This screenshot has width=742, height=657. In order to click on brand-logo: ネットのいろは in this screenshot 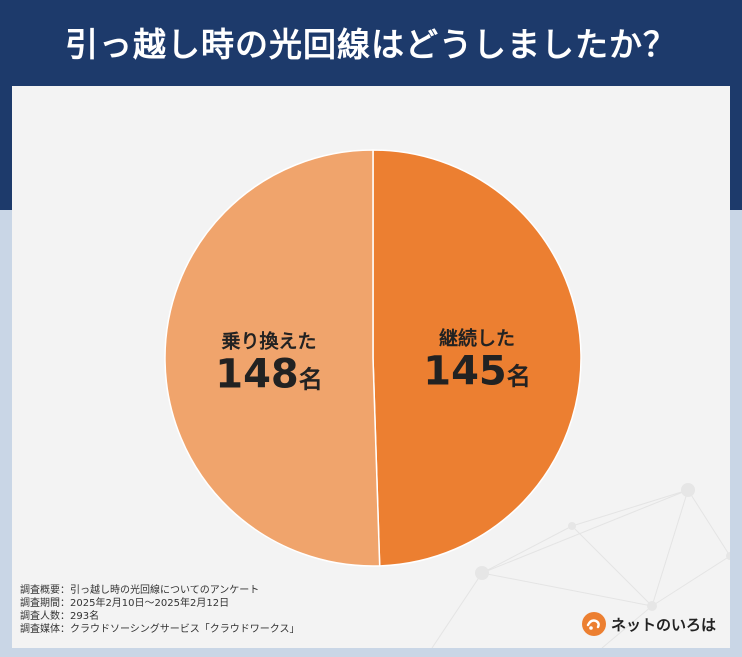, I will do `click(648, 624)`.